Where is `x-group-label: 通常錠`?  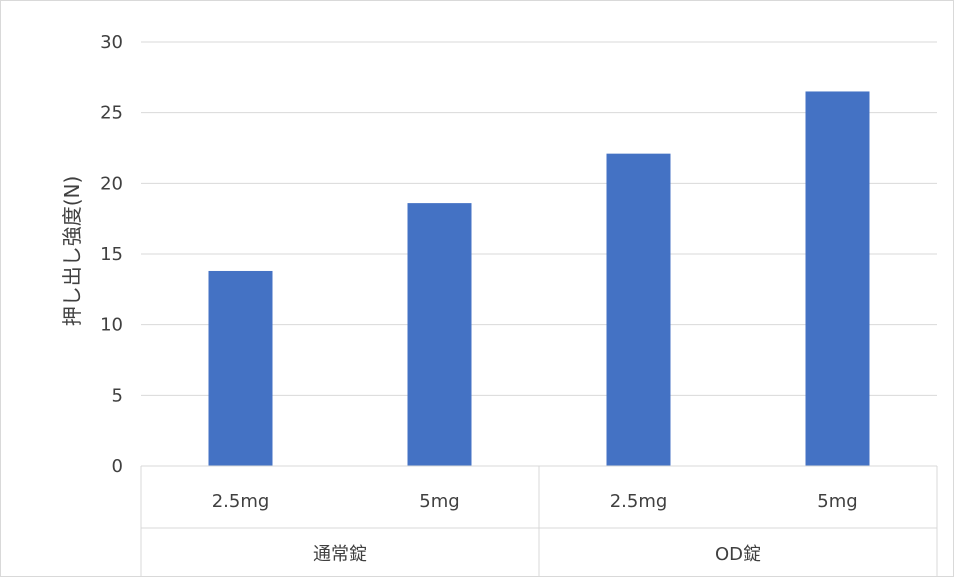 x-group-label: 通常錠 is located at coordinates (340, 554).